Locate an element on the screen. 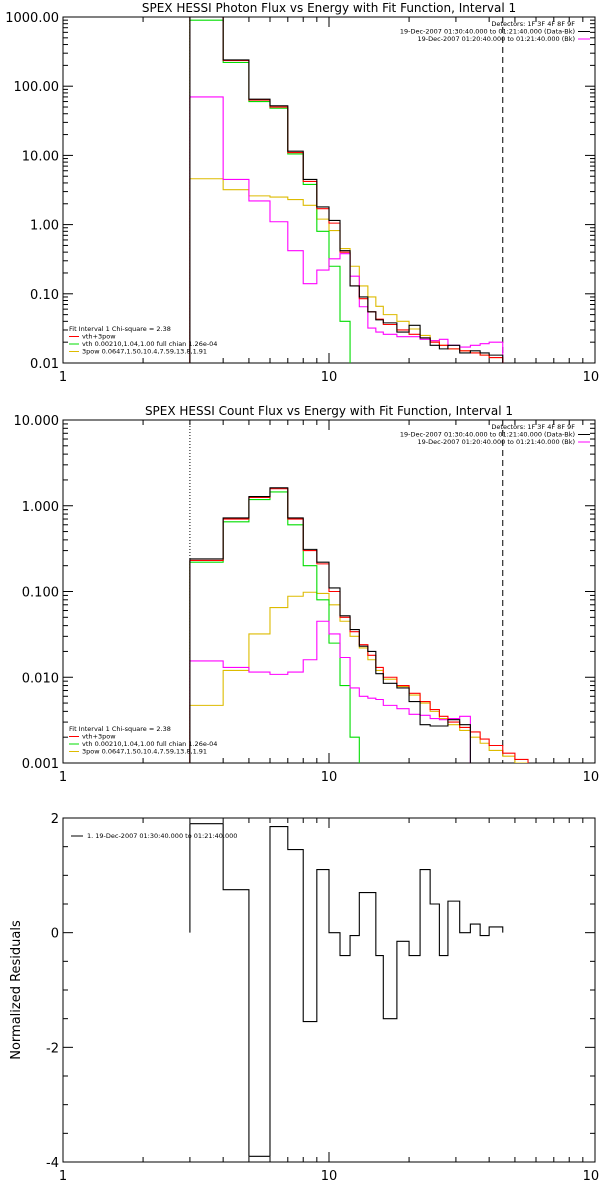 This screenshot has height=1200, width=600. y-tick-label: 10.00 is located at coordinates (40, 156).